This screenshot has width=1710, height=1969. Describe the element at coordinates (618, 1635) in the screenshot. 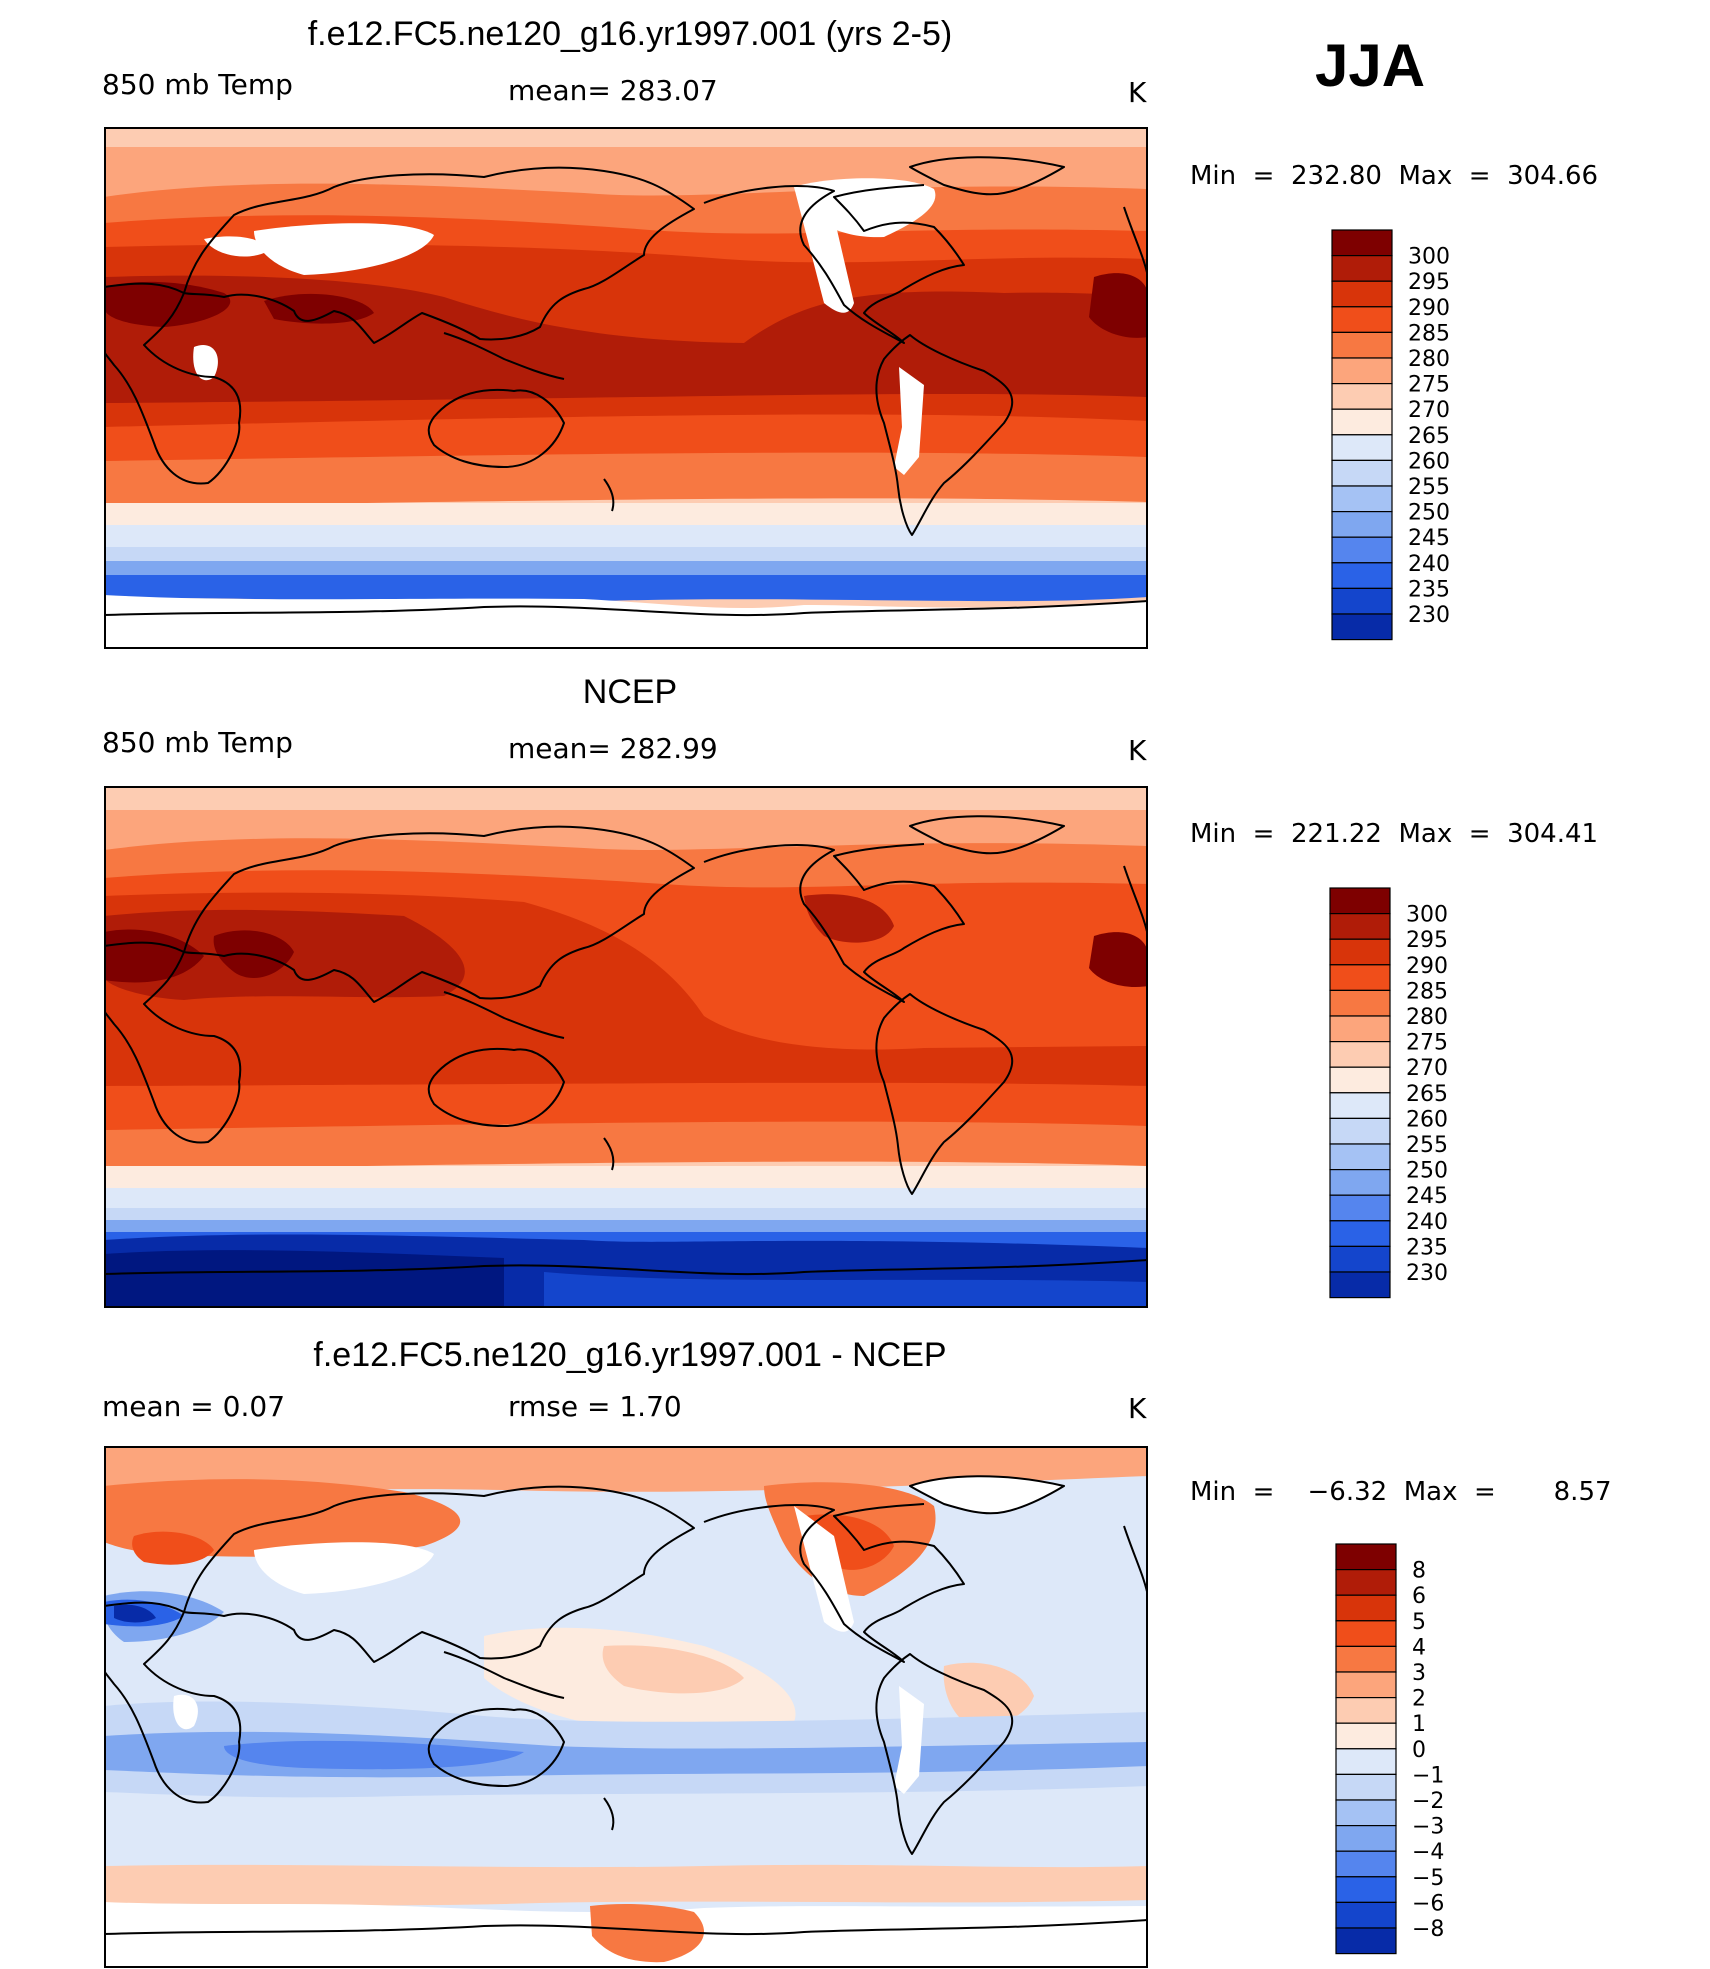

I see `difference-missing-high-terrain` at that location.